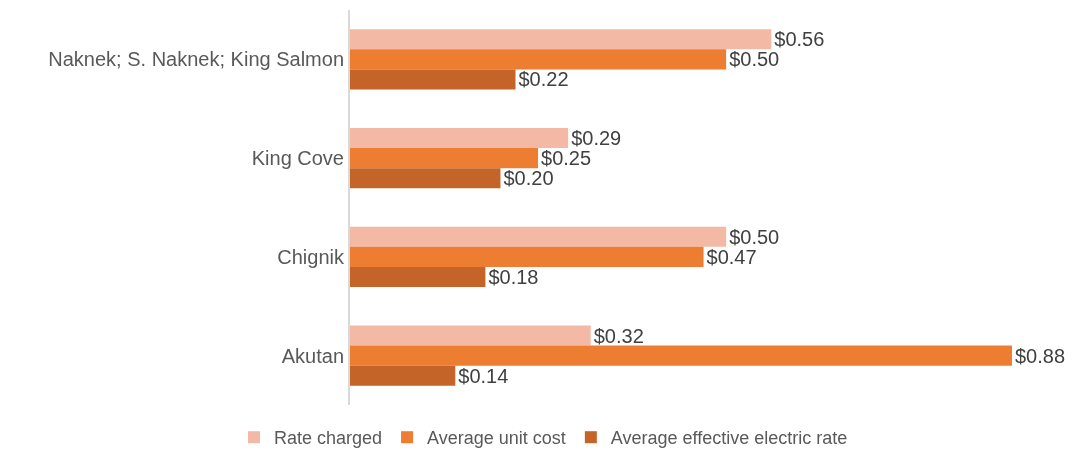 The height and width of the screenshot is (456, 1087). I want to click on y-tick-label: King Cove, so click(297, 158).